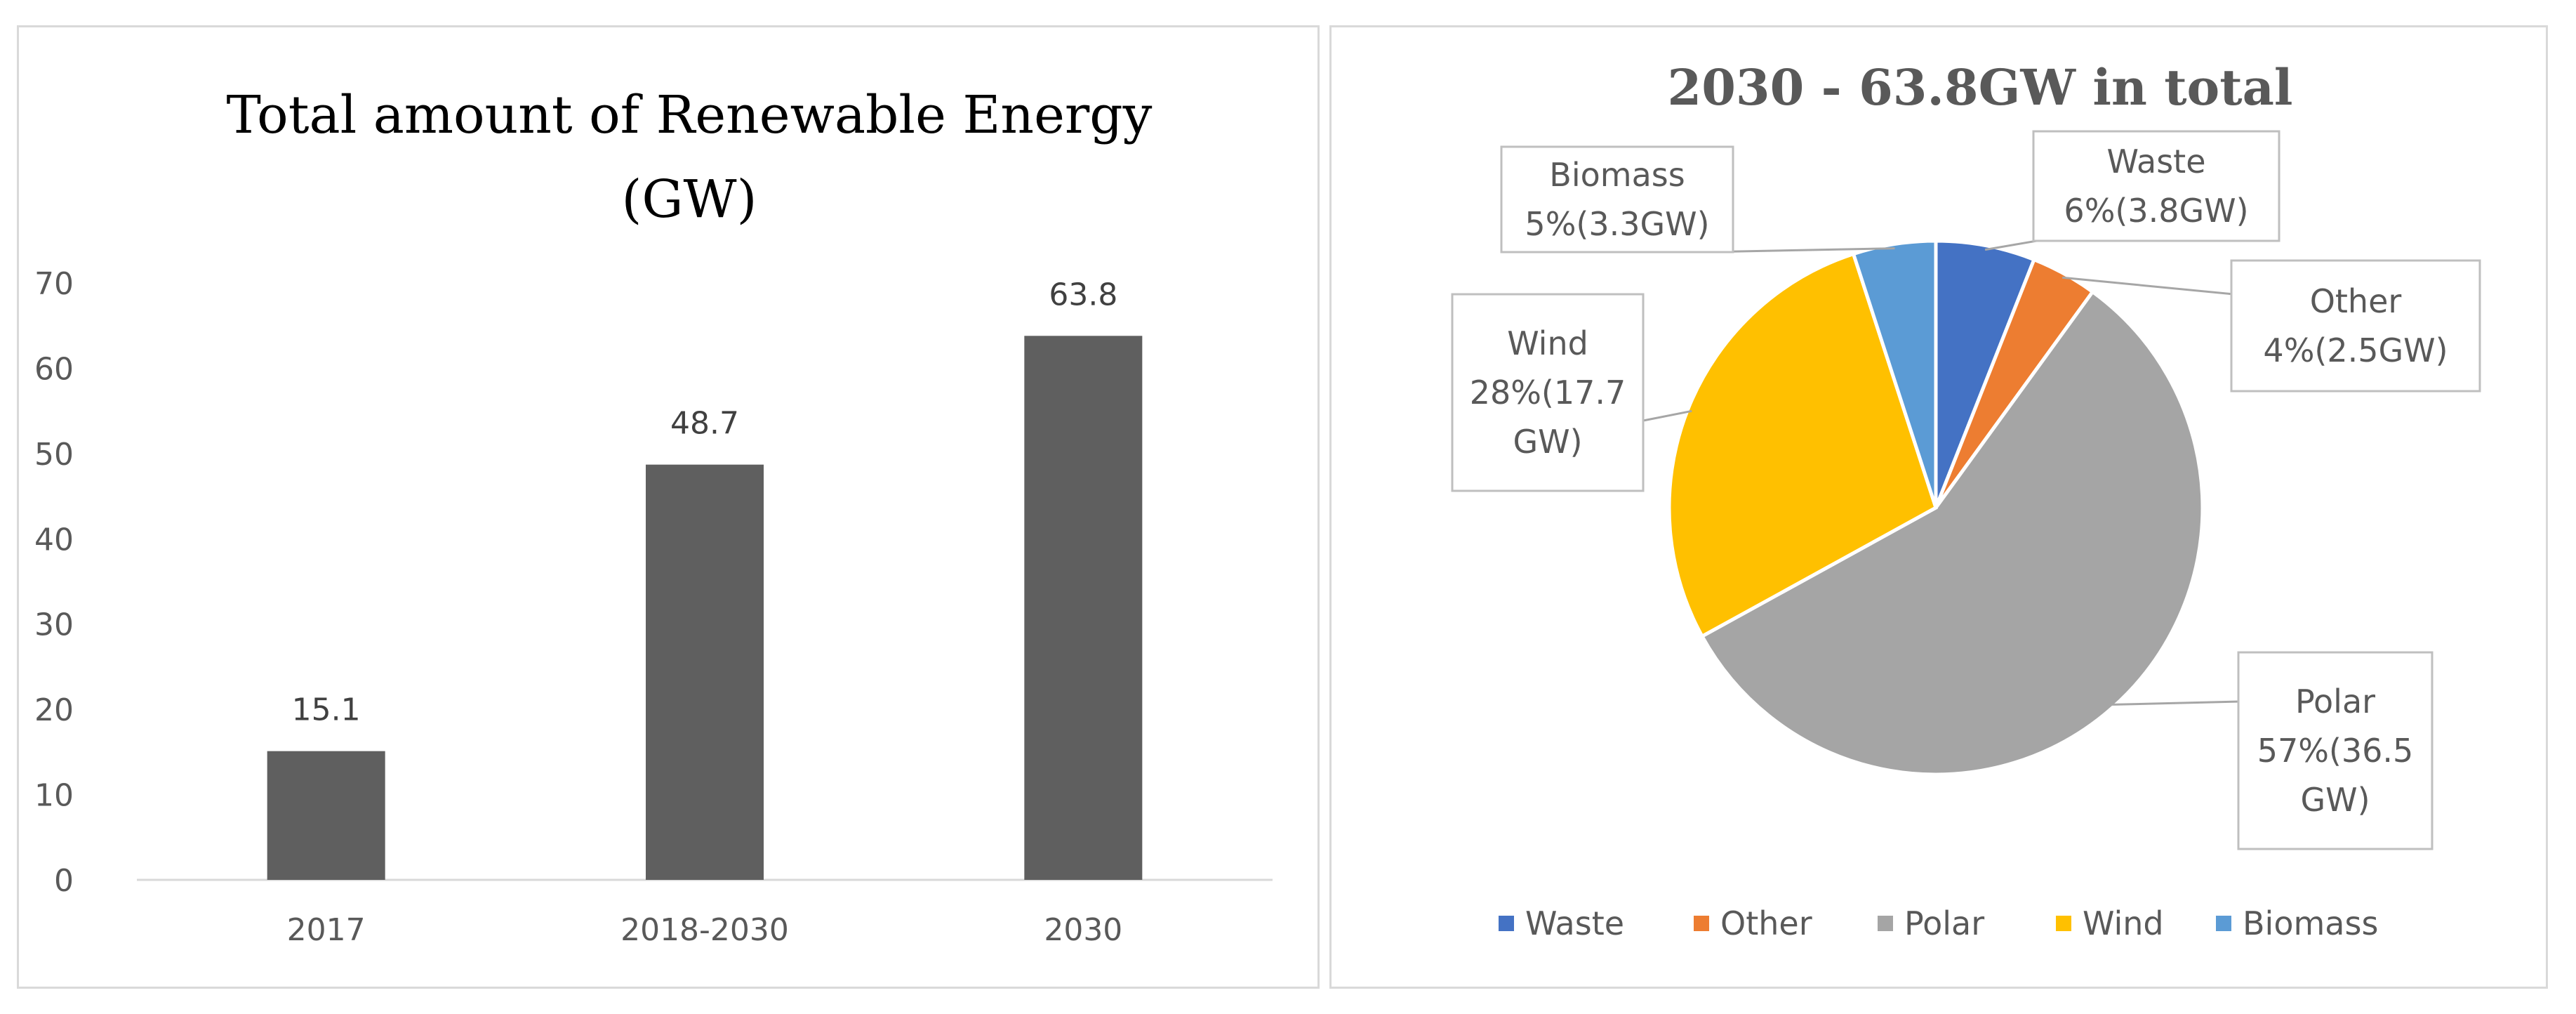  Describe the element at coordinates (2156, 211) in the screenshot. I see `pie-data-label: 6%(3.8GW)` at that location.